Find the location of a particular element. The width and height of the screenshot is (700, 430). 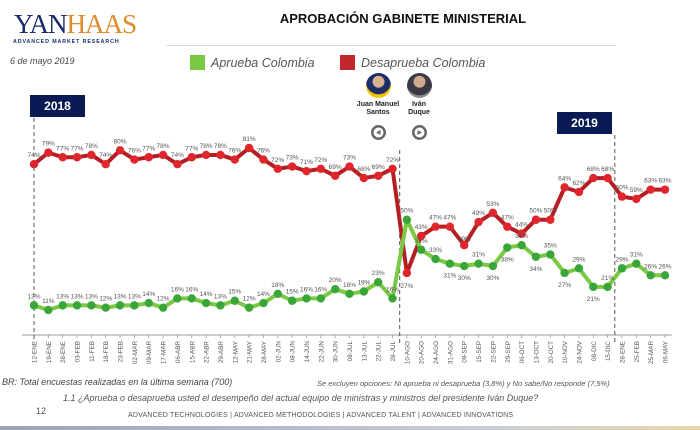

data-label-desaprueba: 49% is located at coordinates (478, 213).